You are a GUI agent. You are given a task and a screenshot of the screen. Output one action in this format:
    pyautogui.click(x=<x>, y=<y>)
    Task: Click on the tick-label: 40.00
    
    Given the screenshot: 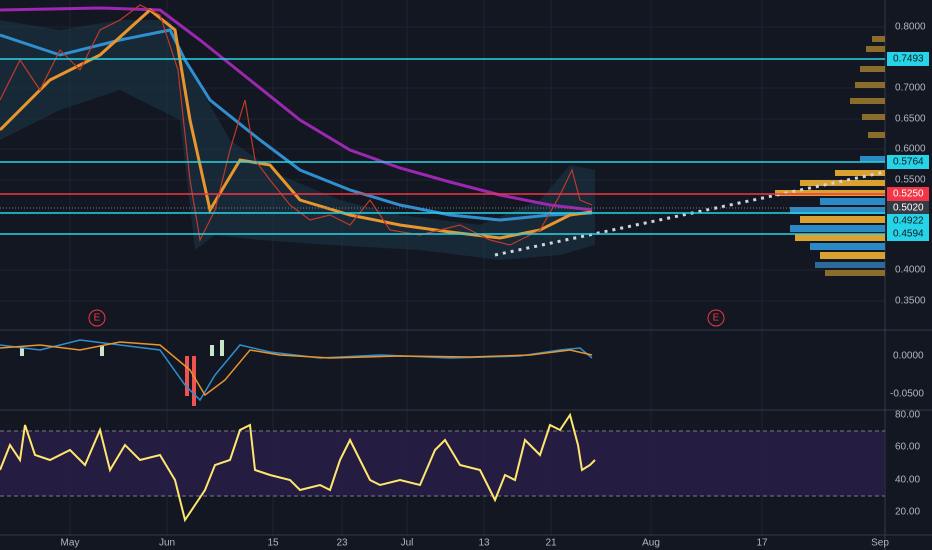 What is the action you would take?
    pyautogui.click(x=907, y=480)
    